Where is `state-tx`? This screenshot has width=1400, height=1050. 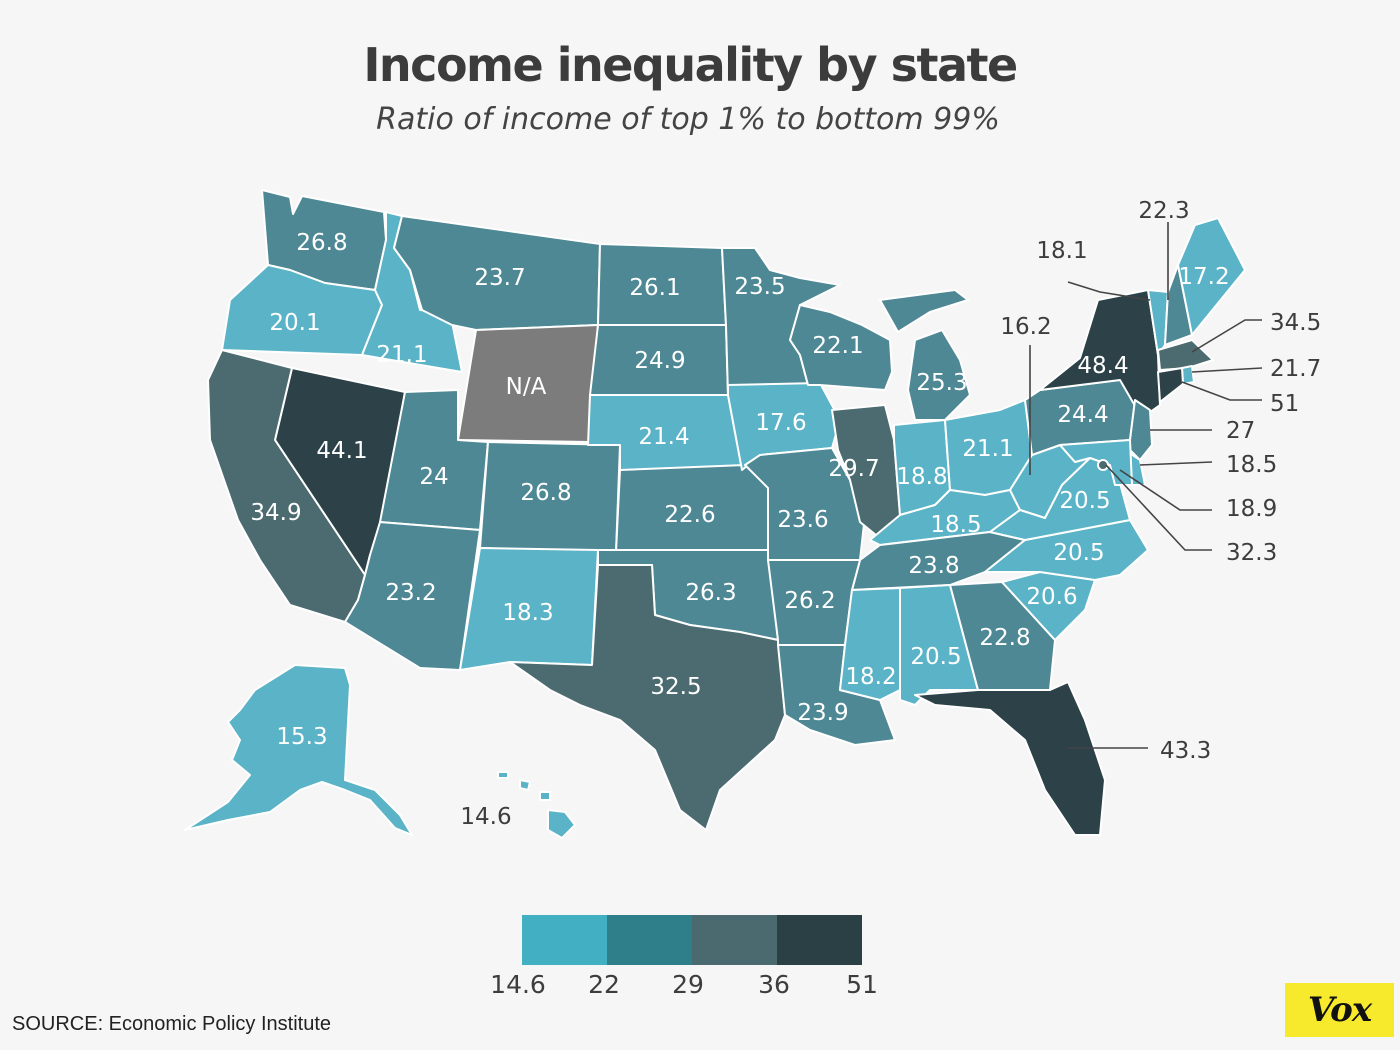
state-tx is located at coordinates (647, 697).